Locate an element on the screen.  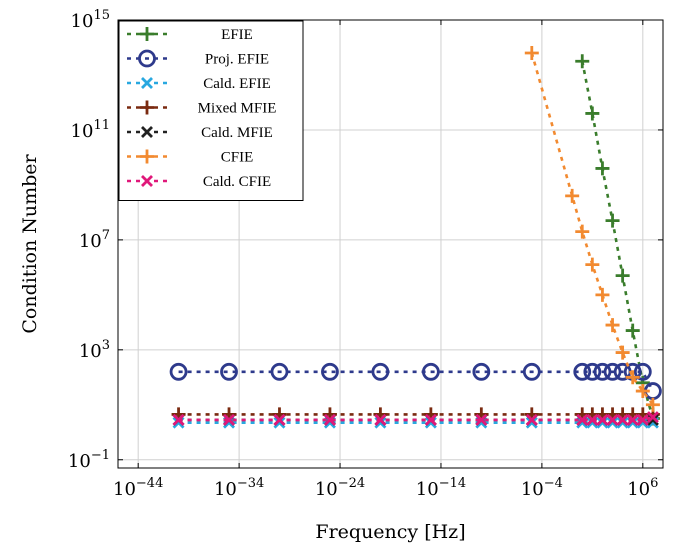
legend-label: Mixed MFIE is located at coordinates (237, 109).